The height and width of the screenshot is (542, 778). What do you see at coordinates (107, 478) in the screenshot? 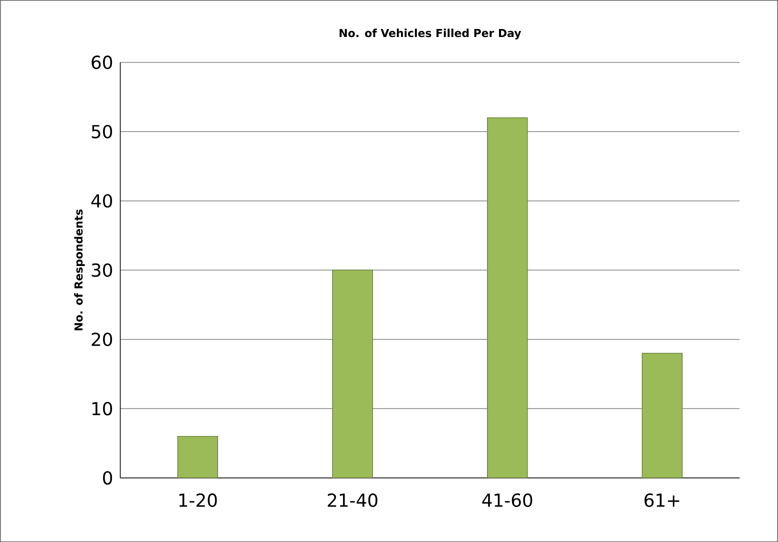
I see `y-tick-label: 0` at bounding box center [107, 478].